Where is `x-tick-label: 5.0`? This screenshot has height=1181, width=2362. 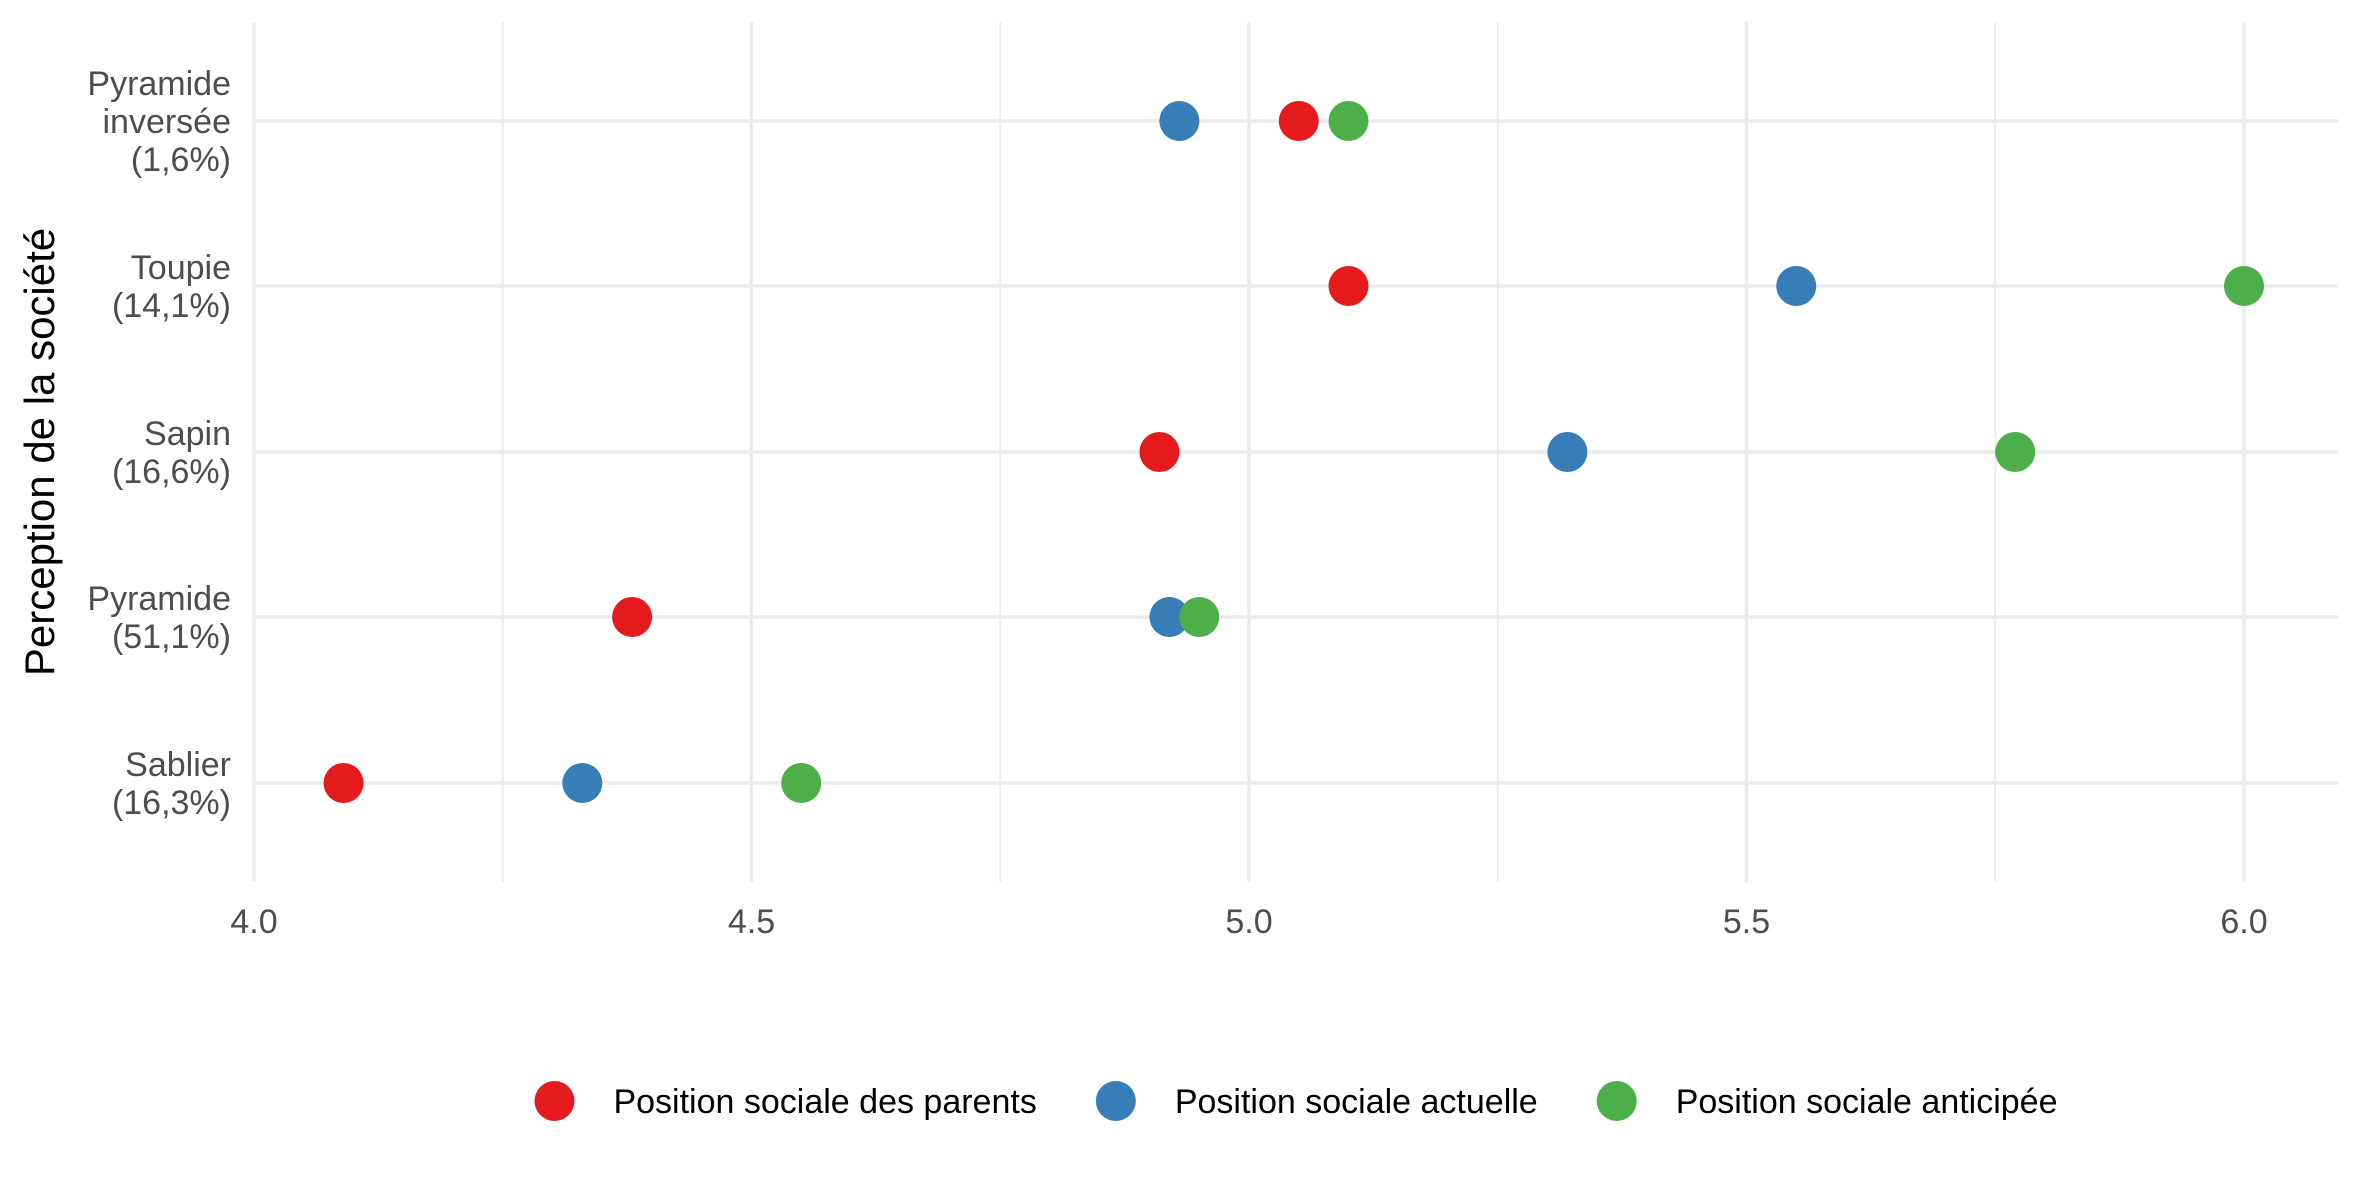
x-tick-label: 5.0 is located at coordinates (1248, 922).